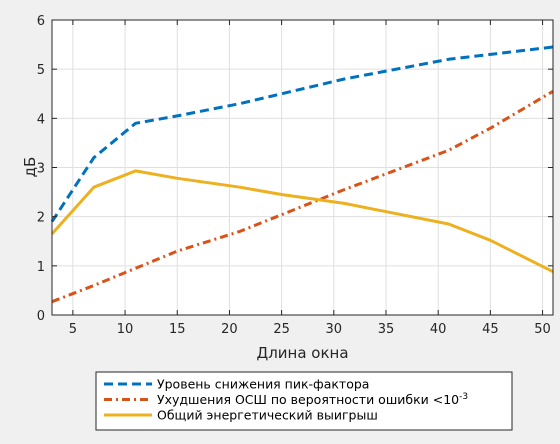 This screenshot has width=560, height=444. Describe the element at coordinates (41, 119) in the screenshot. I see `y-tick-label: 4` at that location.